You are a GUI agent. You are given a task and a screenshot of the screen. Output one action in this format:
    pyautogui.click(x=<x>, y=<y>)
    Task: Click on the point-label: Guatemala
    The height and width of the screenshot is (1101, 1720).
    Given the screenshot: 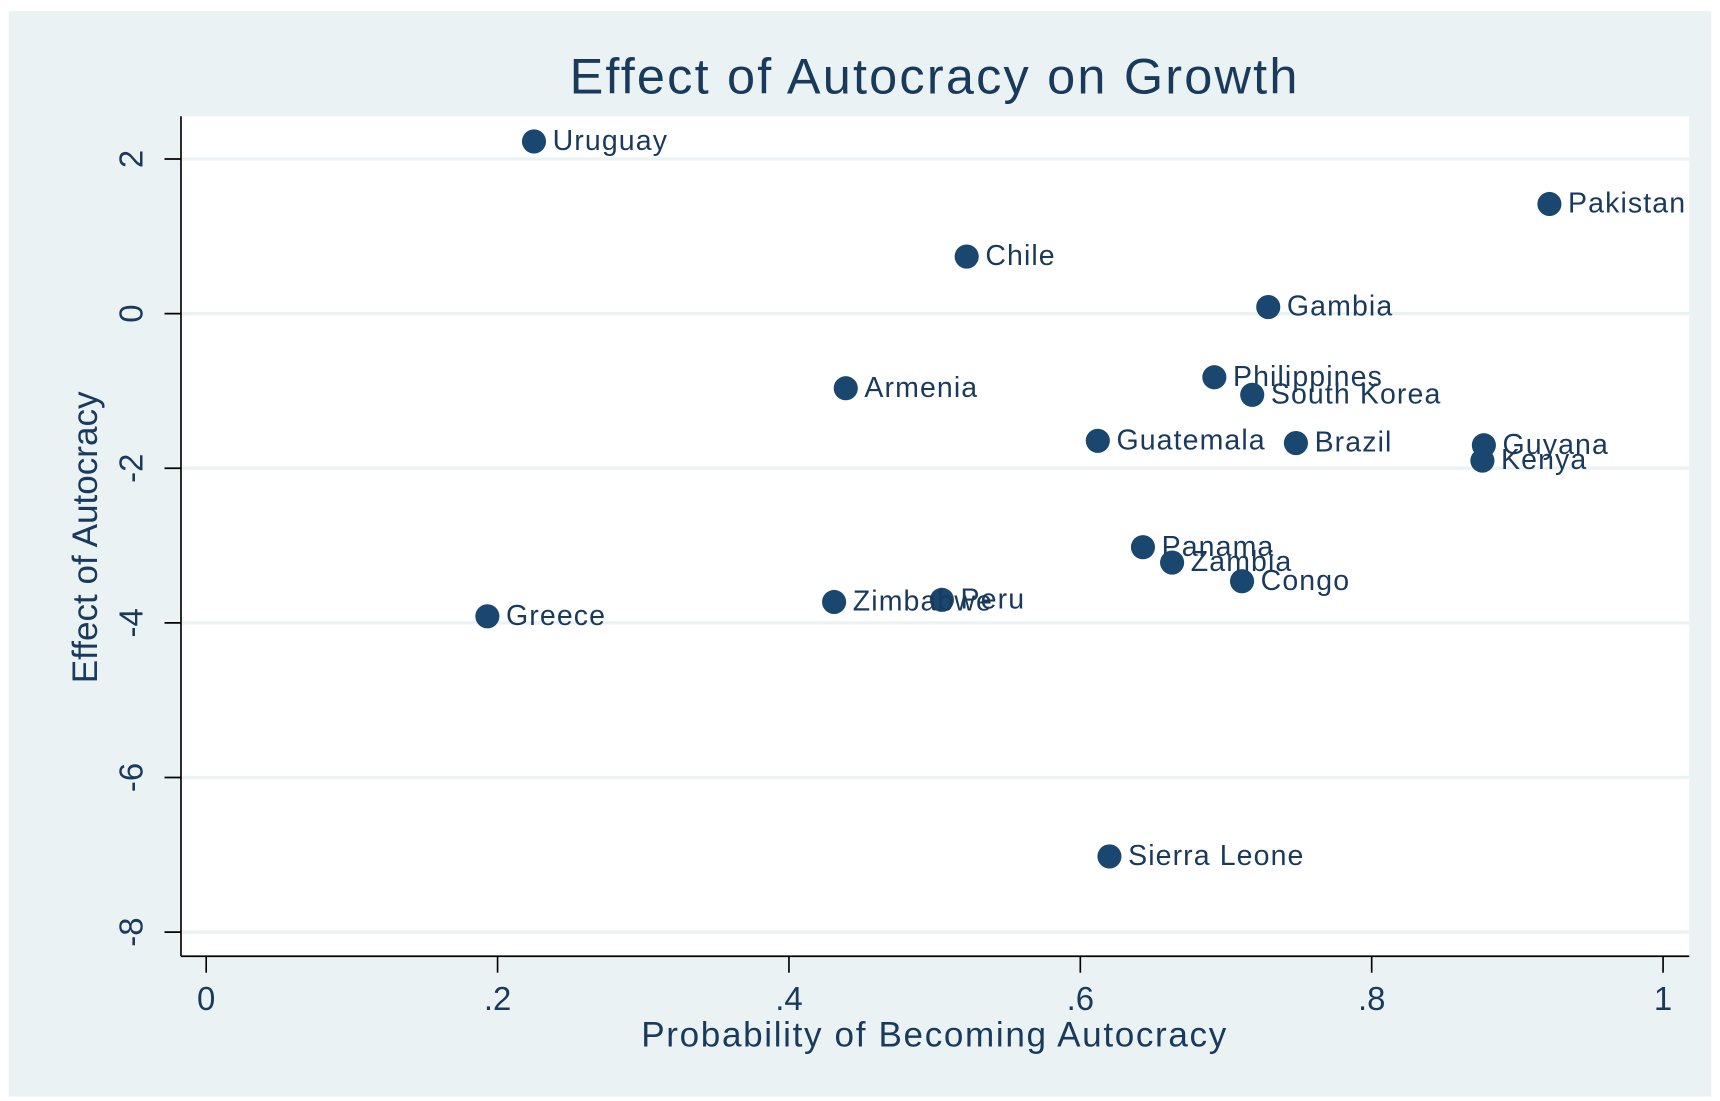 What is the action you would take?
    pyautogui.click(x=1190, y=440)
    